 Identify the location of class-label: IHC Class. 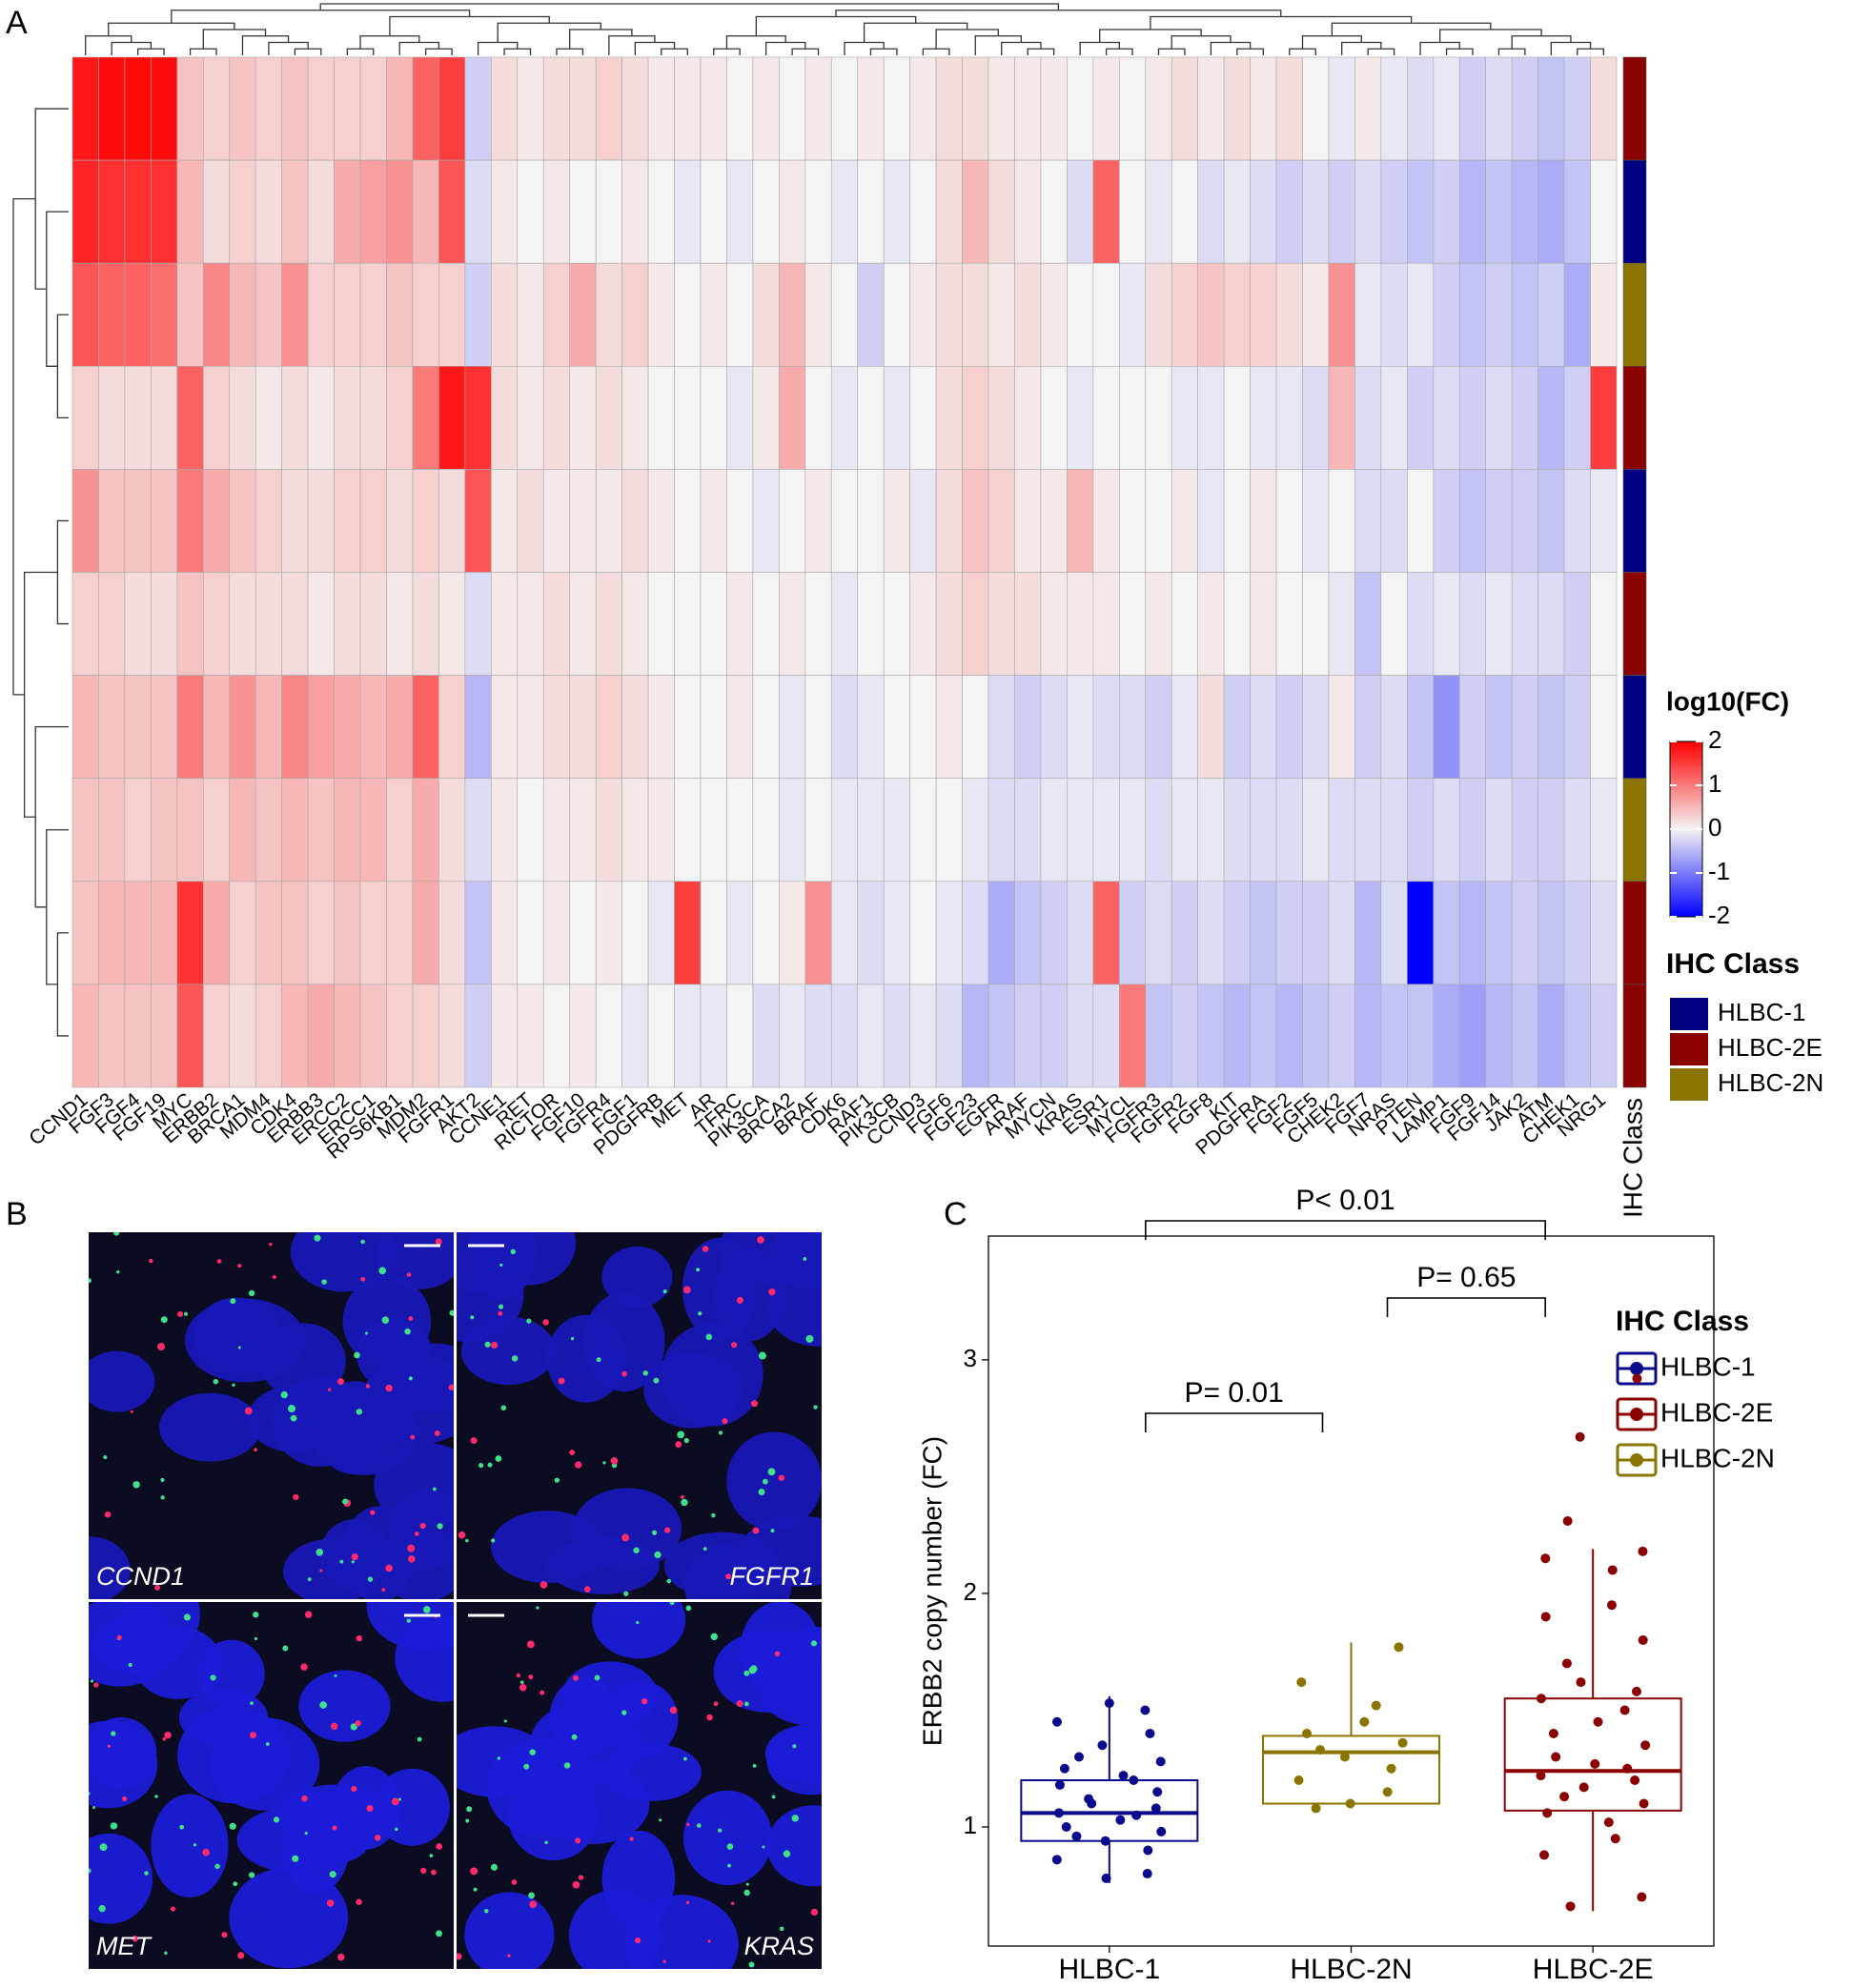
(1632, 1158).